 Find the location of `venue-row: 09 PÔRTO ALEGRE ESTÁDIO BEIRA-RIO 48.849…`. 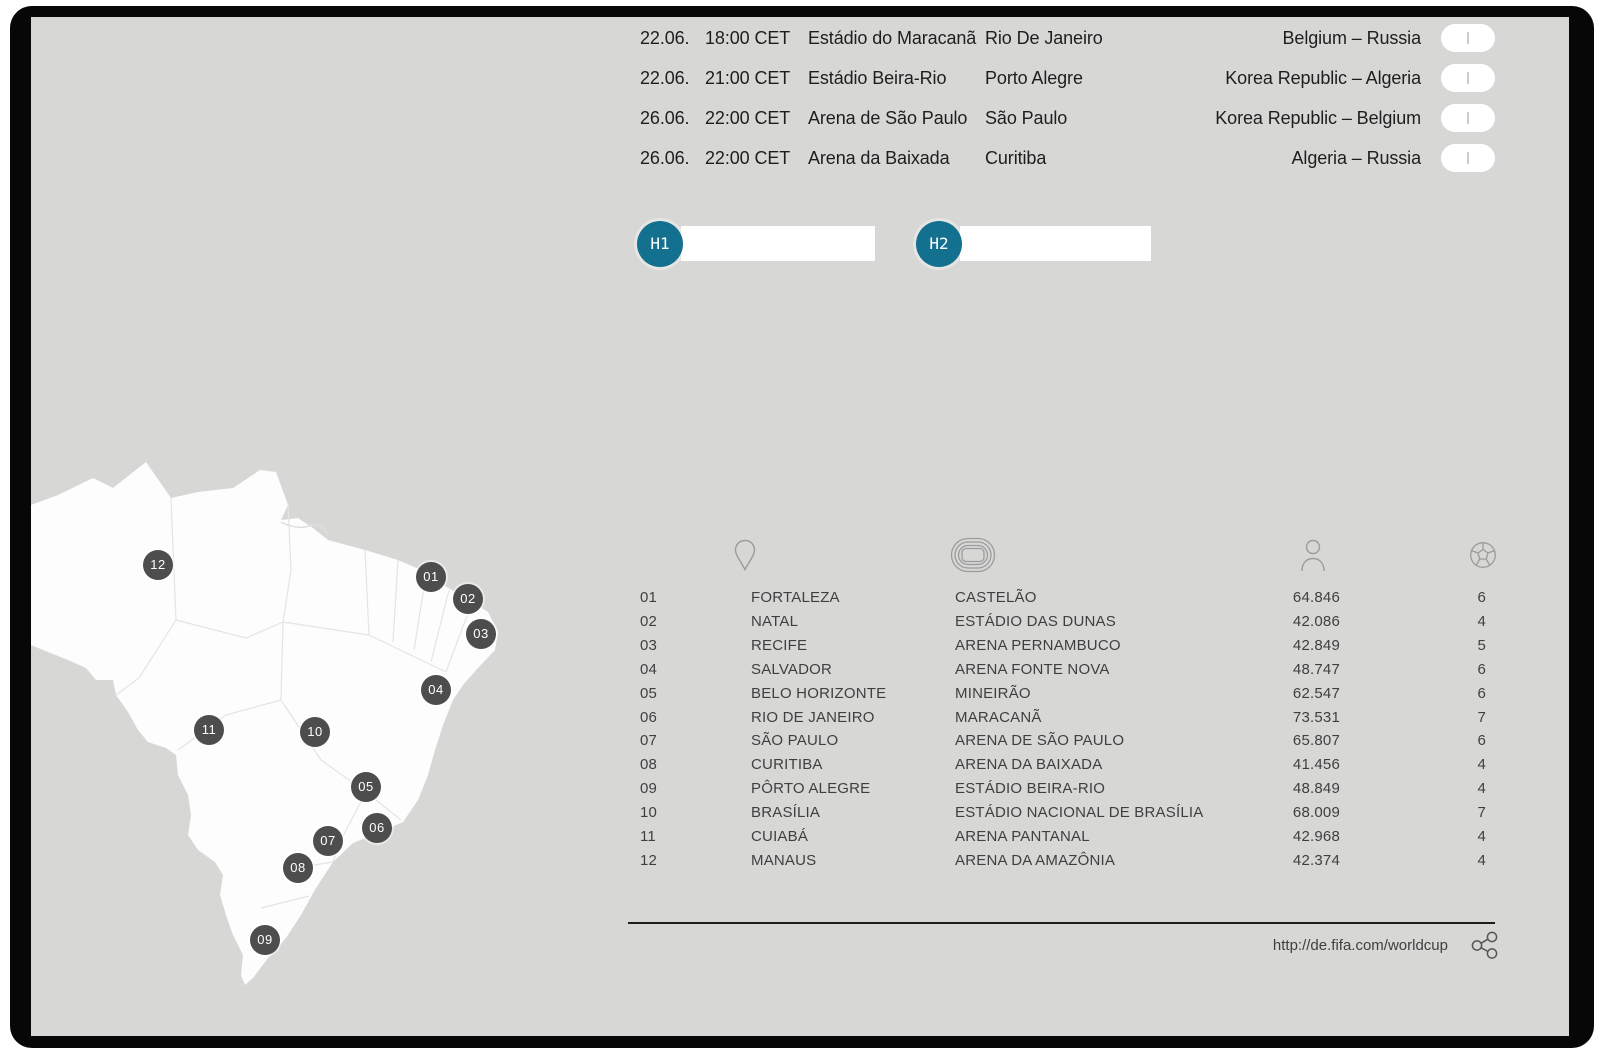

venue-row: 09 PÔRTO ALEGRE ESTÁDIO BEIRA-RIO 48.849… is located at coordinates (800, 789).